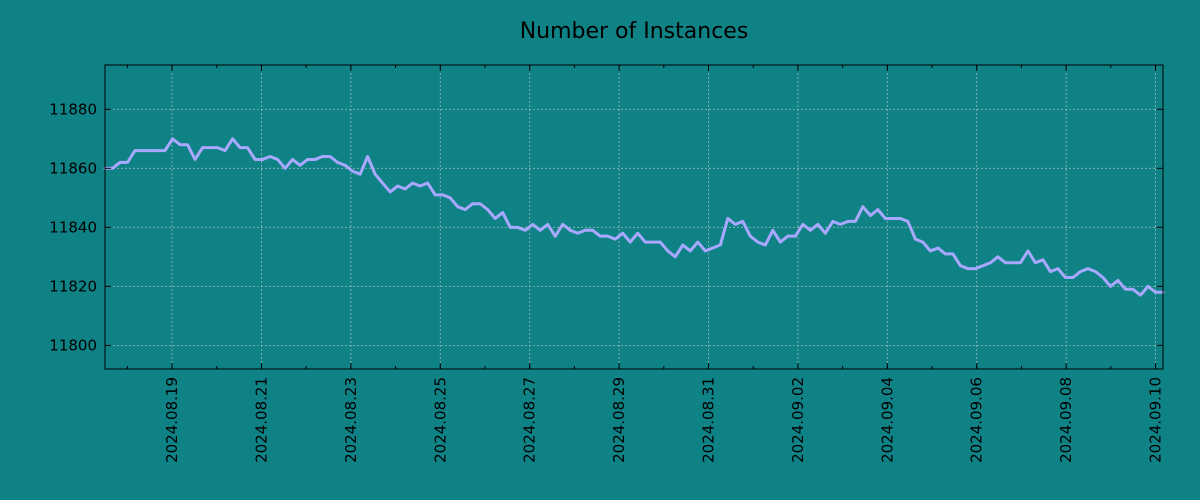 The height and width of the screenshot is (500, 1200). What do you see at coordinates (73, 227) in the screenshot?
I see `y-tick-label: 11840` at bounding box center [73, 227].